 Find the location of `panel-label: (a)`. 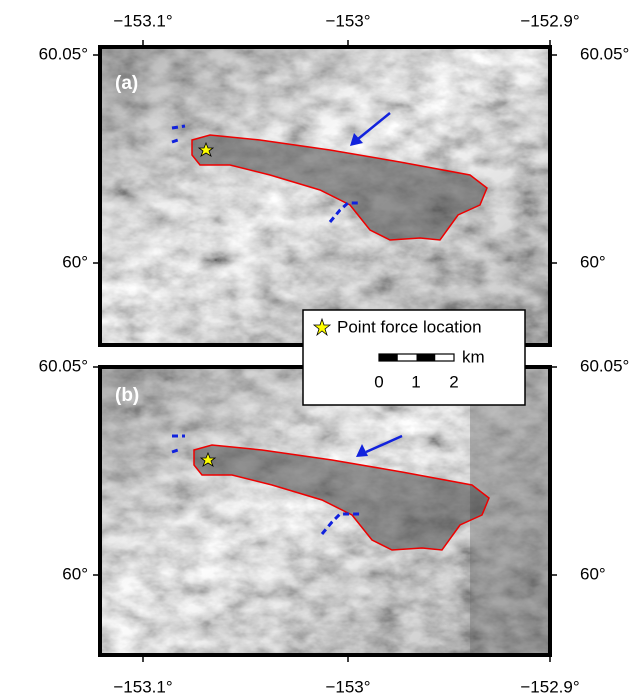

panel-label: (a) is located at coordinates (126, 83).